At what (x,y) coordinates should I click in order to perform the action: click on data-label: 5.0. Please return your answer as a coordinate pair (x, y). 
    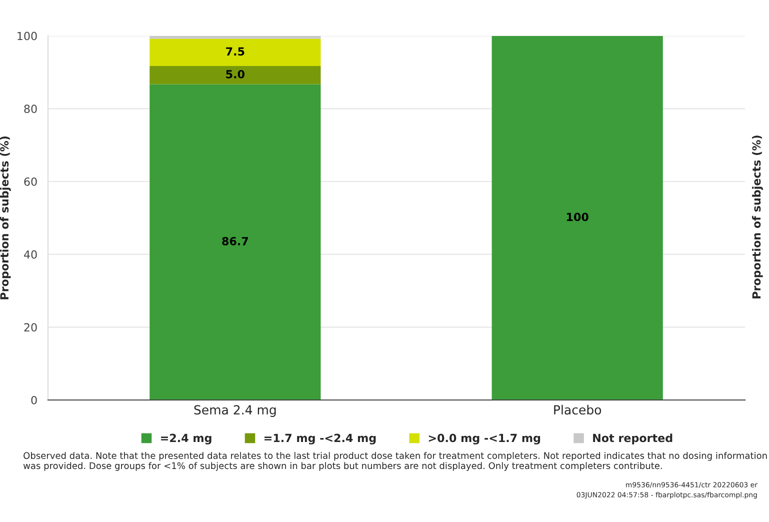
    Looking at the image, I should click on (235, 74).